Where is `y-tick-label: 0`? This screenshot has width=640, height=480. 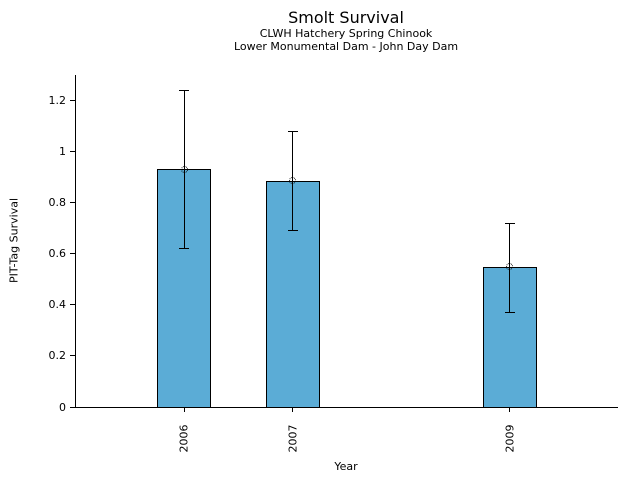 y-tick-label: 0 is located at coordinates (62, 407).